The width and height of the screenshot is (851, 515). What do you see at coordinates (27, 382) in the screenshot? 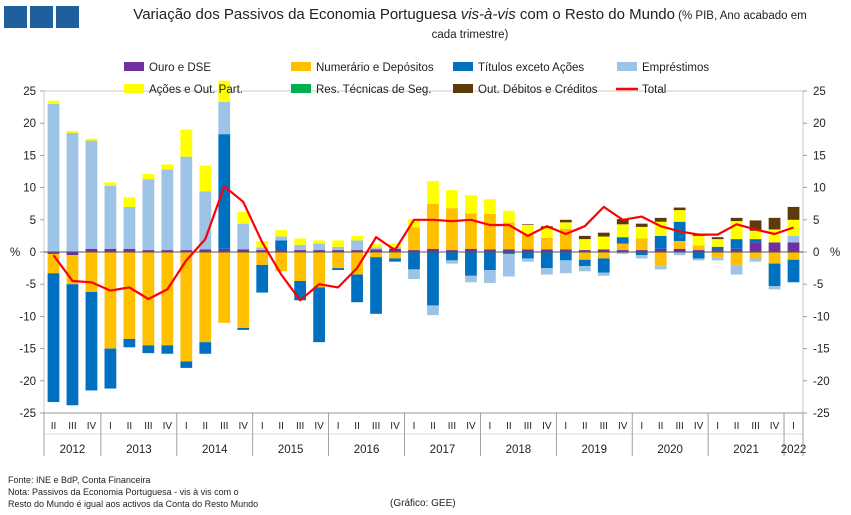
I see `y-tick-label-left: -20` at bounding box center [27, 382].